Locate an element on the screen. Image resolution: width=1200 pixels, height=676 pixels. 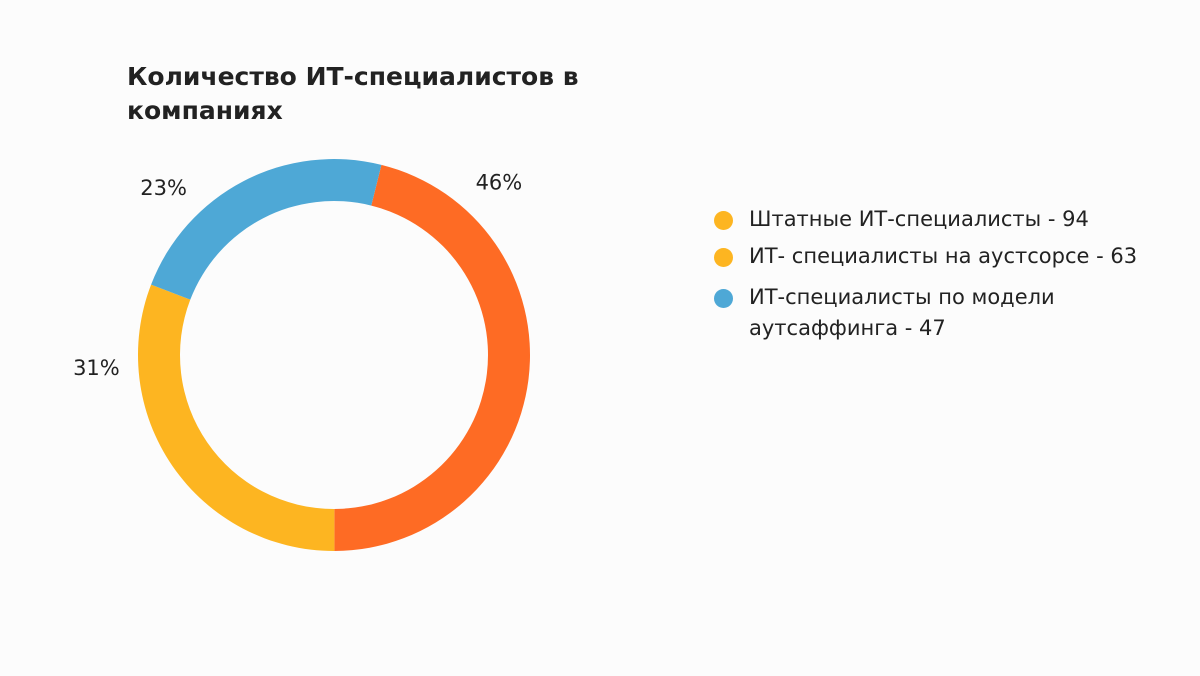
percent-label-outstaffing: 23% is located at coordinates (163, 188).